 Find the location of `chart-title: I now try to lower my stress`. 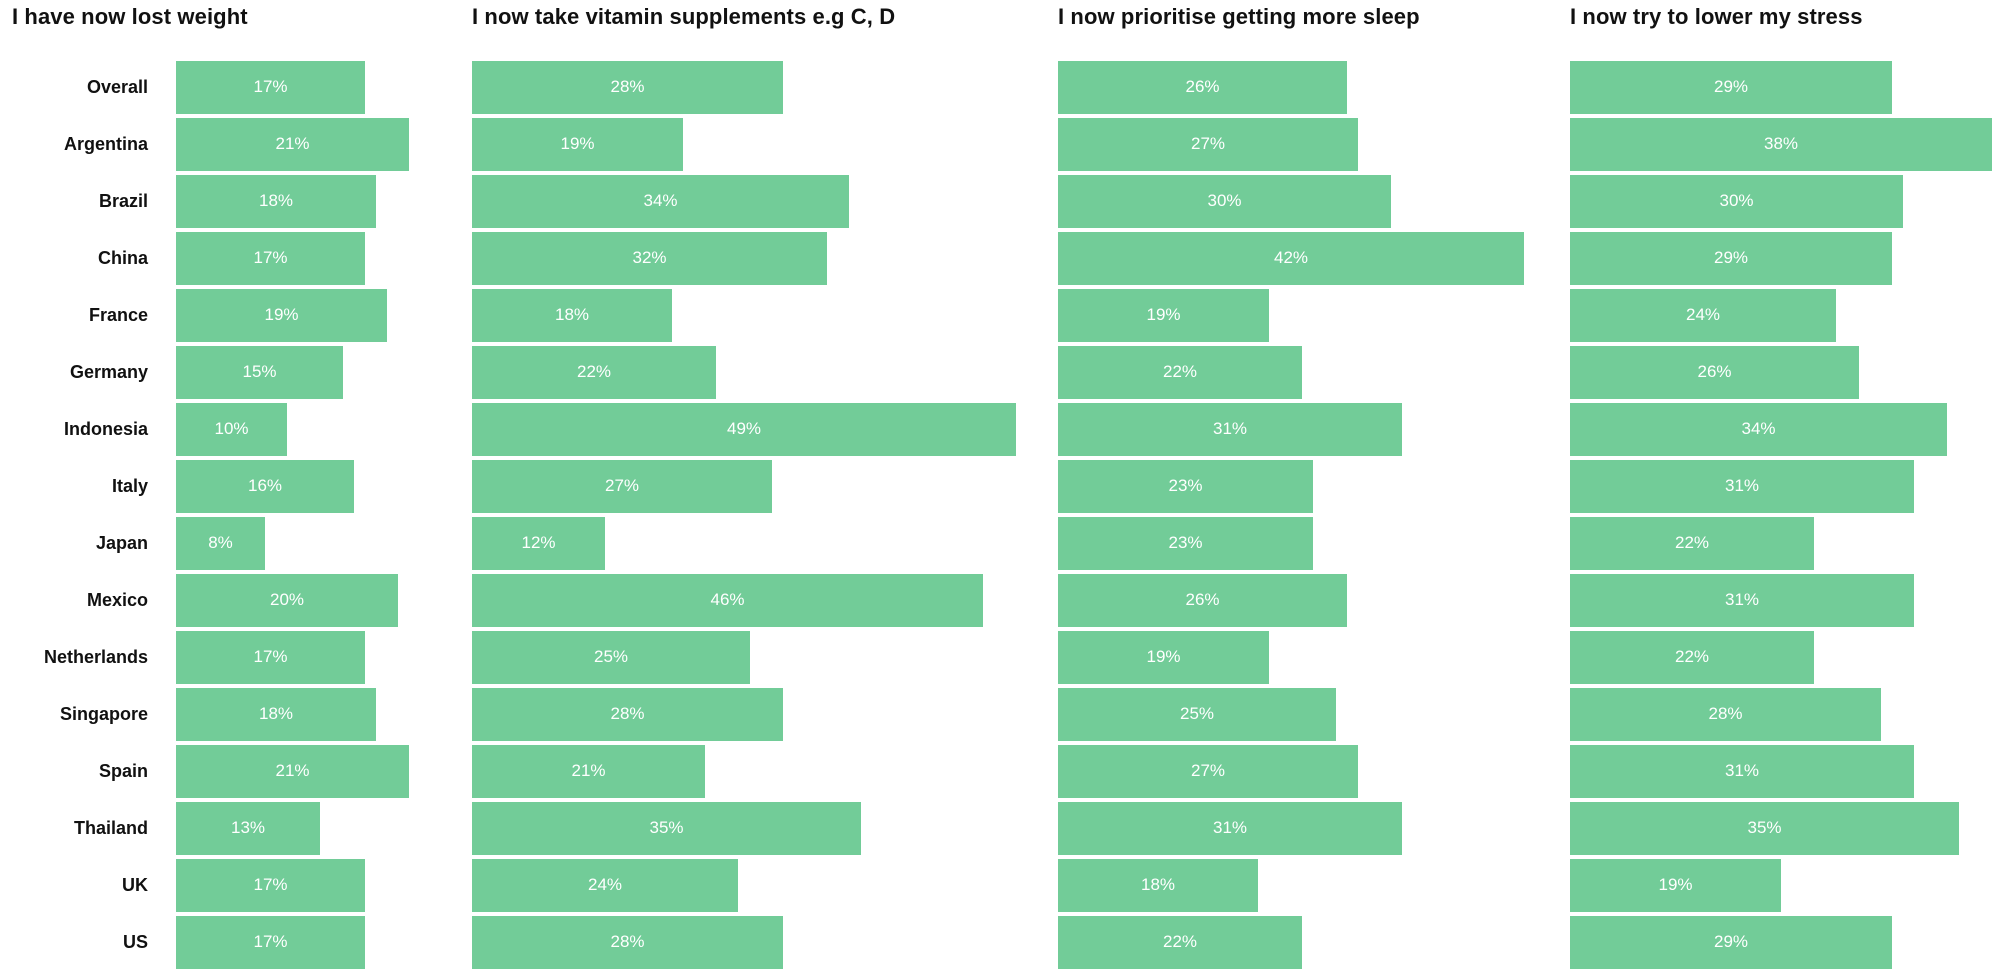

chart-title: I now try to lower my stress is located at coordinates (1716, 16).